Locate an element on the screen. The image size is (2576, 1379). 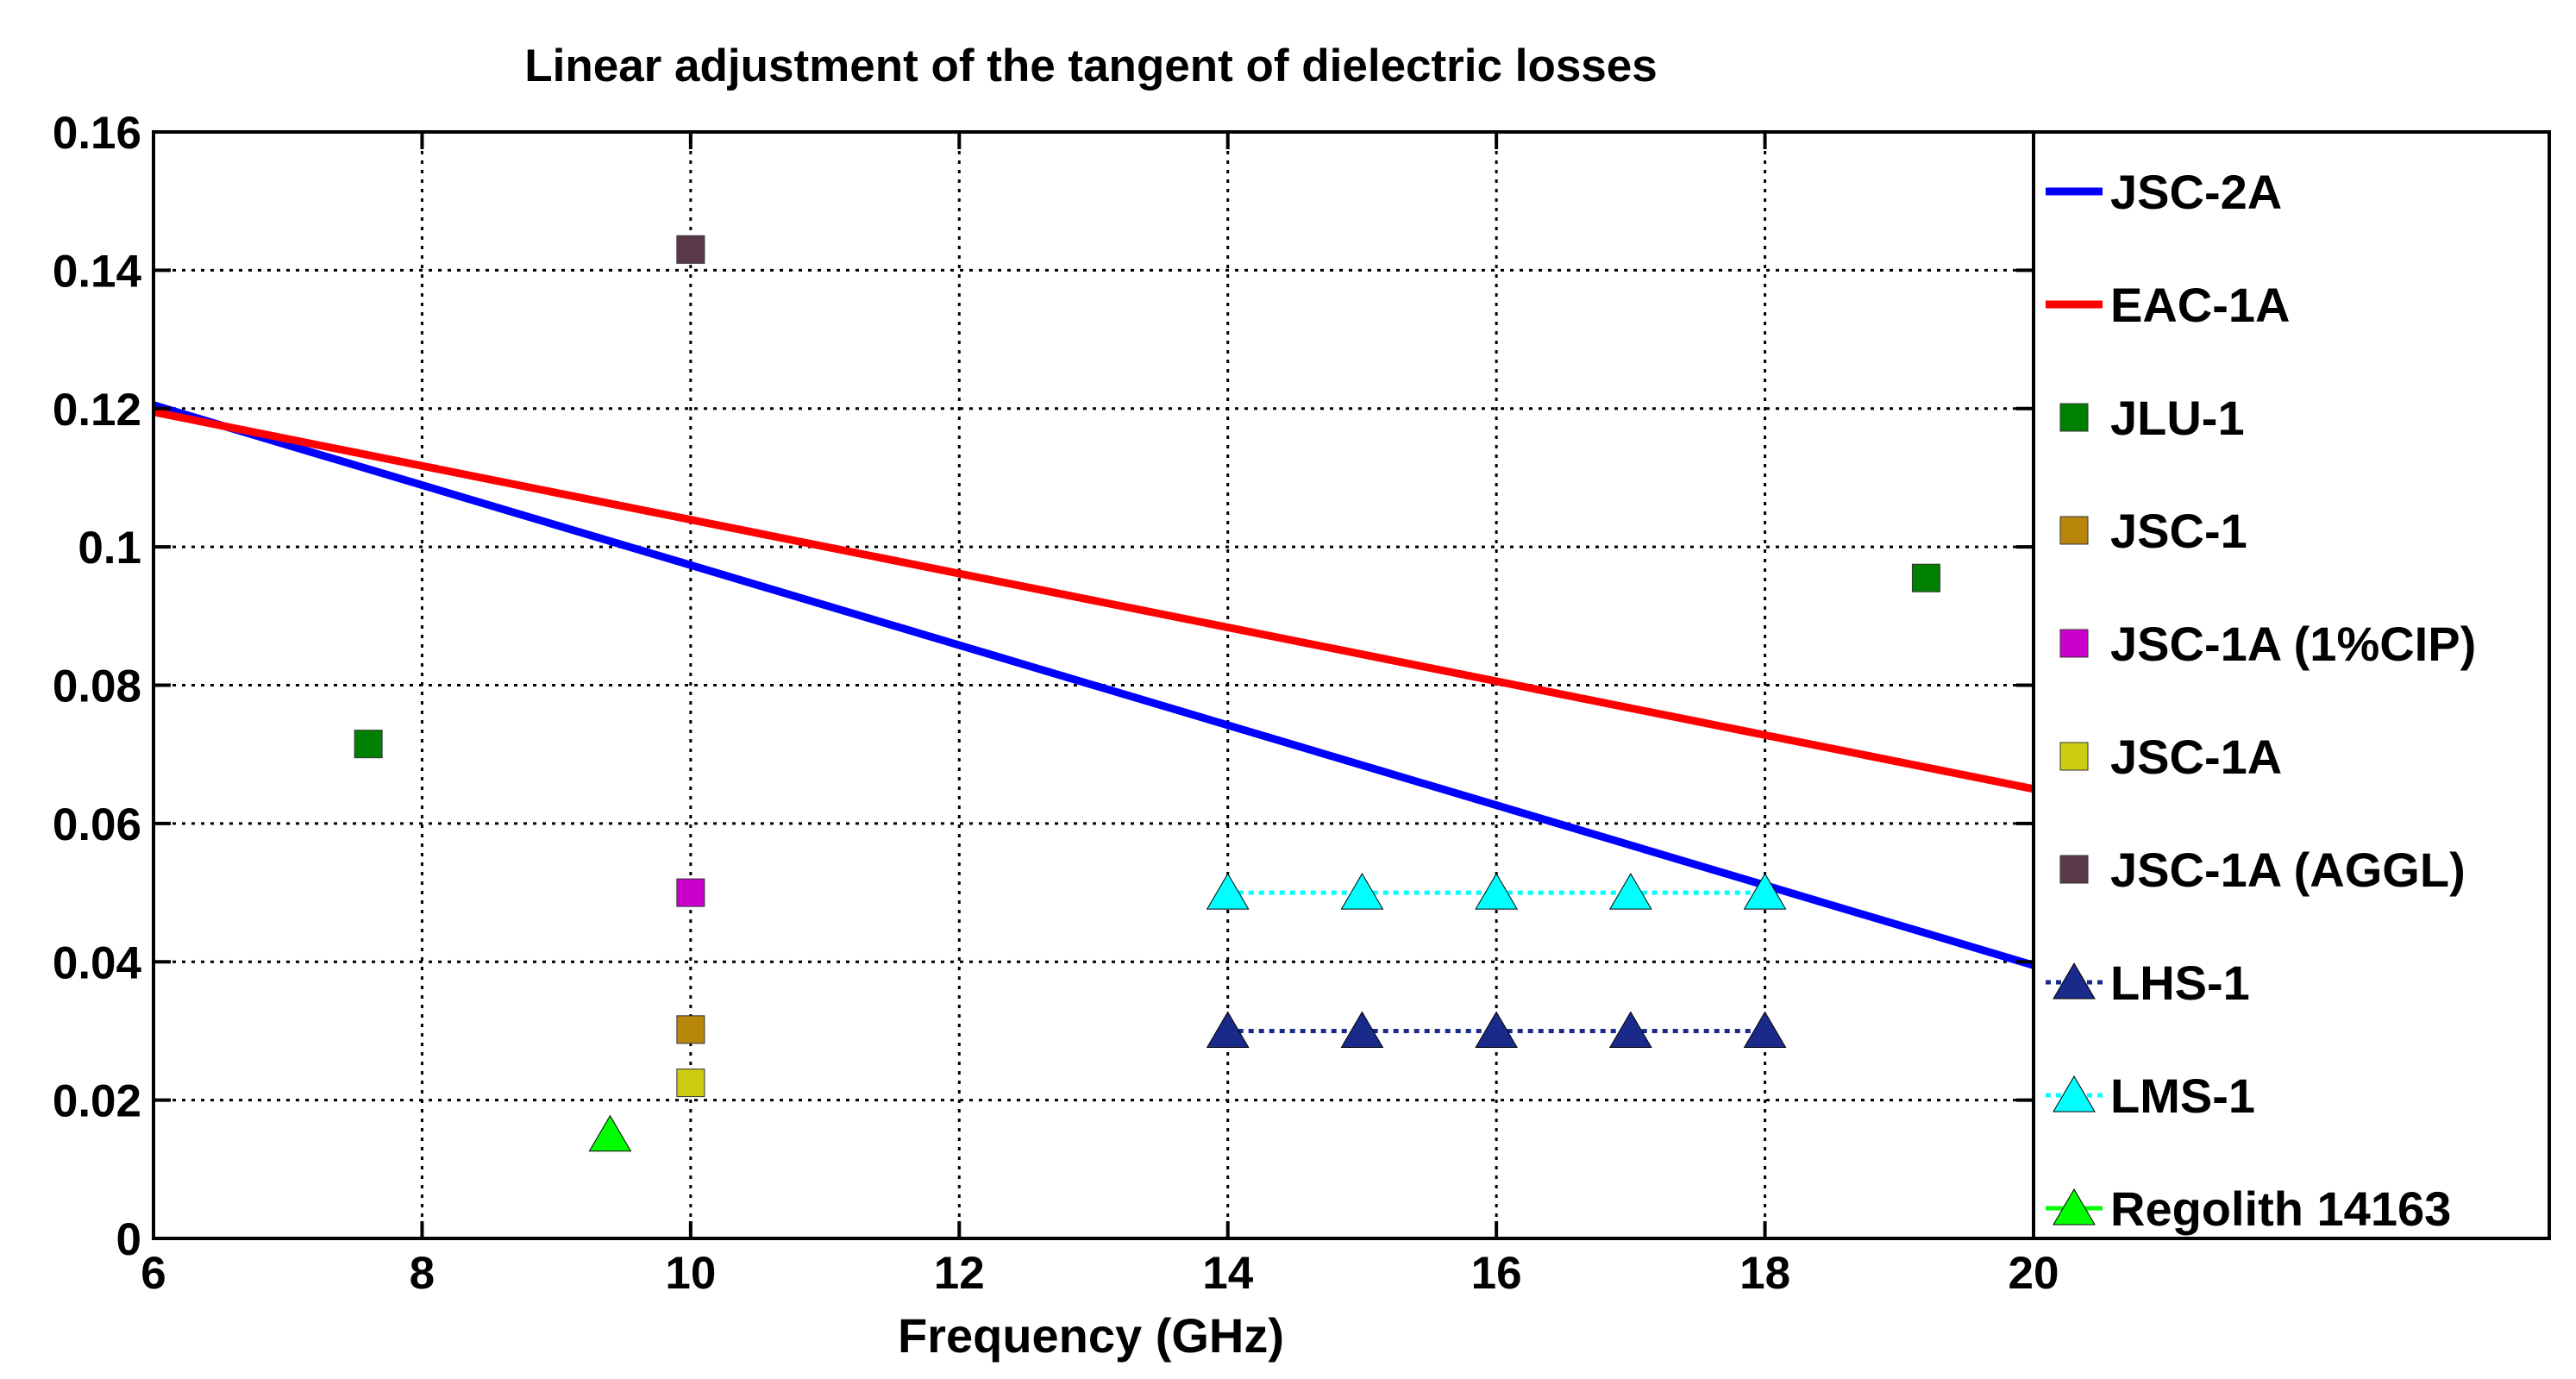
legend-label: LMS-1 is located at coordinates (2182, 1096).